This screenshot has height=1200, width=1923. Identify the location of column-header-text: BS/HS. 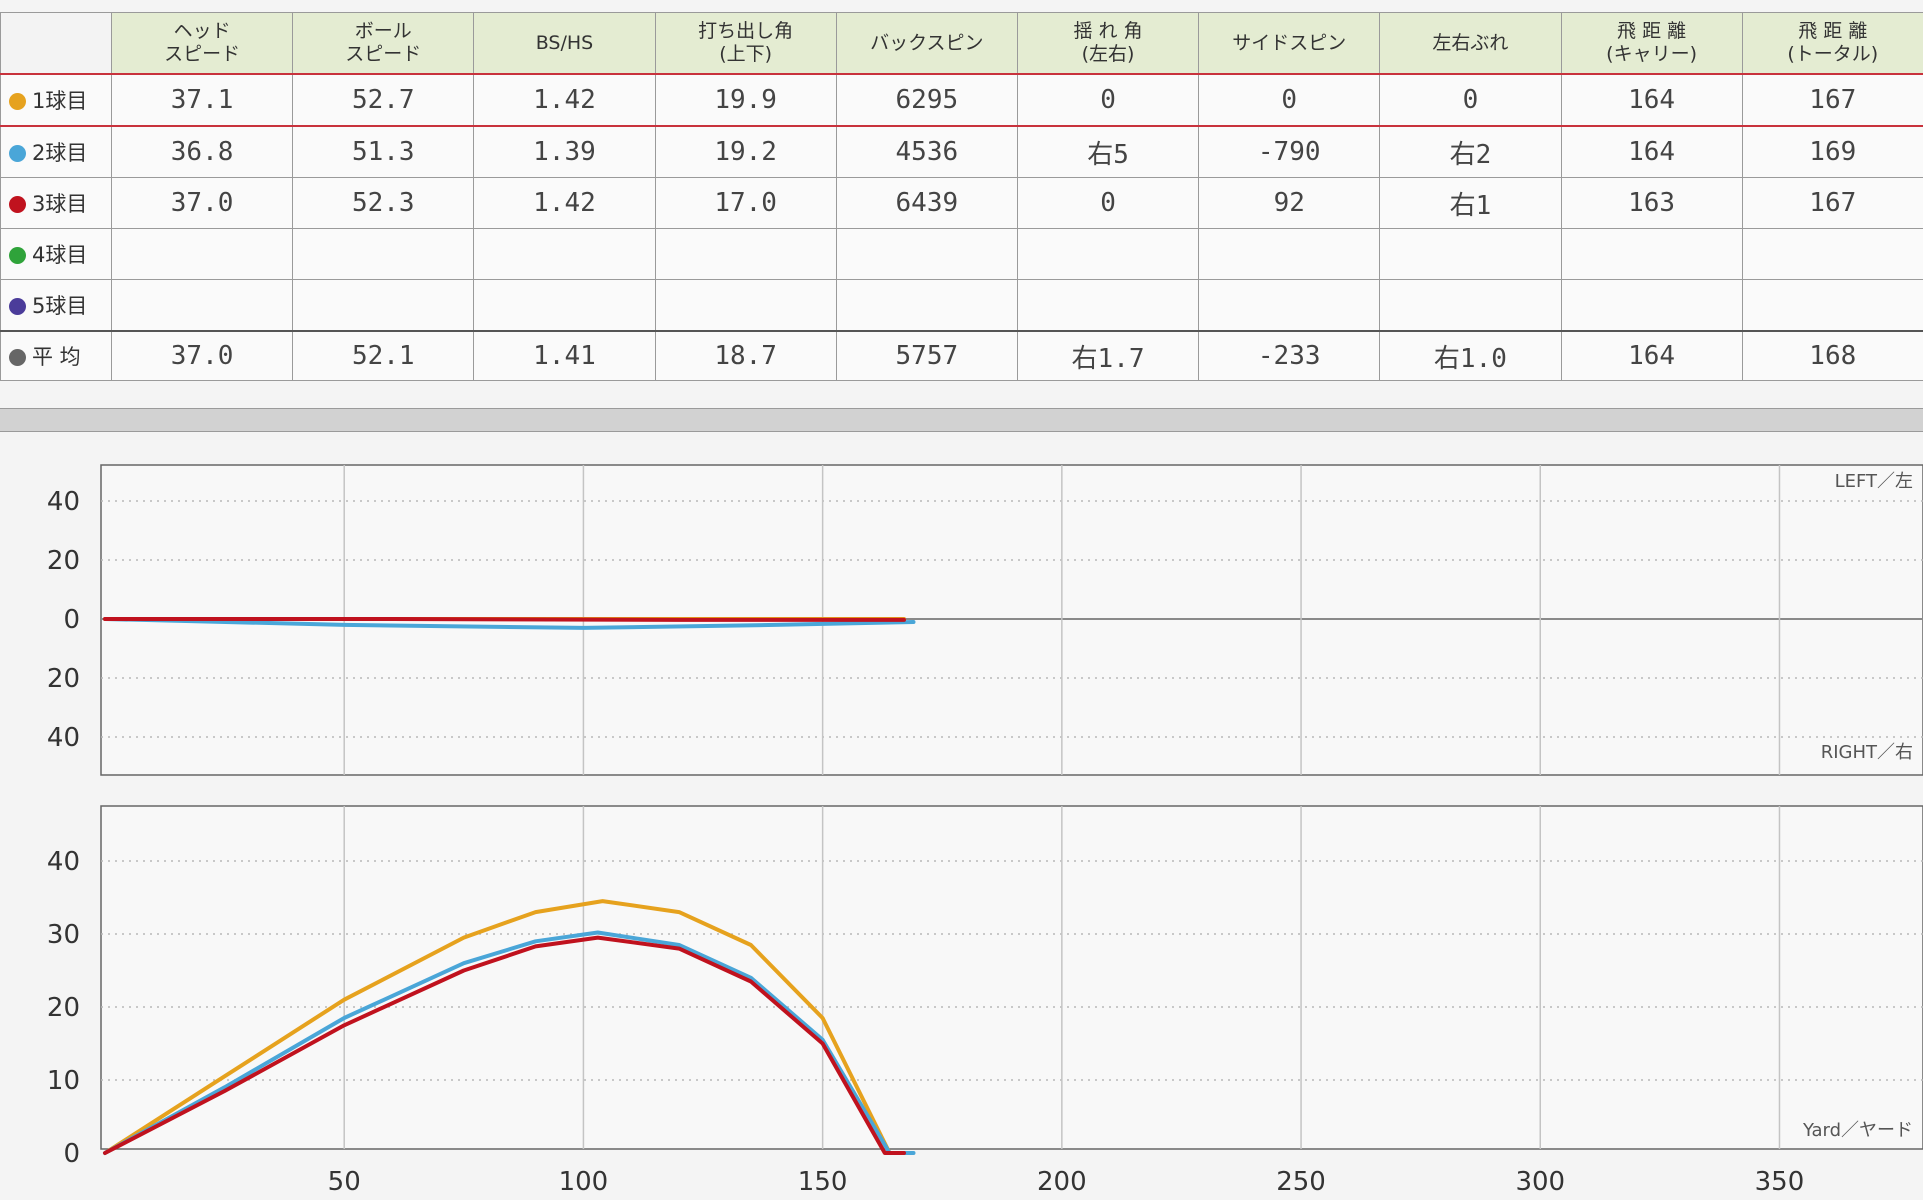
(564, 42).